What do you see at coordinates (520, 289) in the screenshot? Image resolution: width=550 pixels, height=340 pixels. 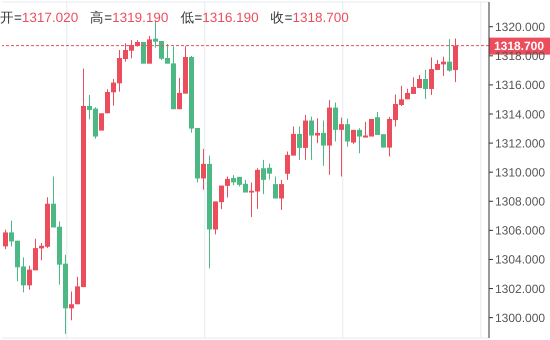 I see `y-tick-label: 1302.000` at bounding box center [520, 289].